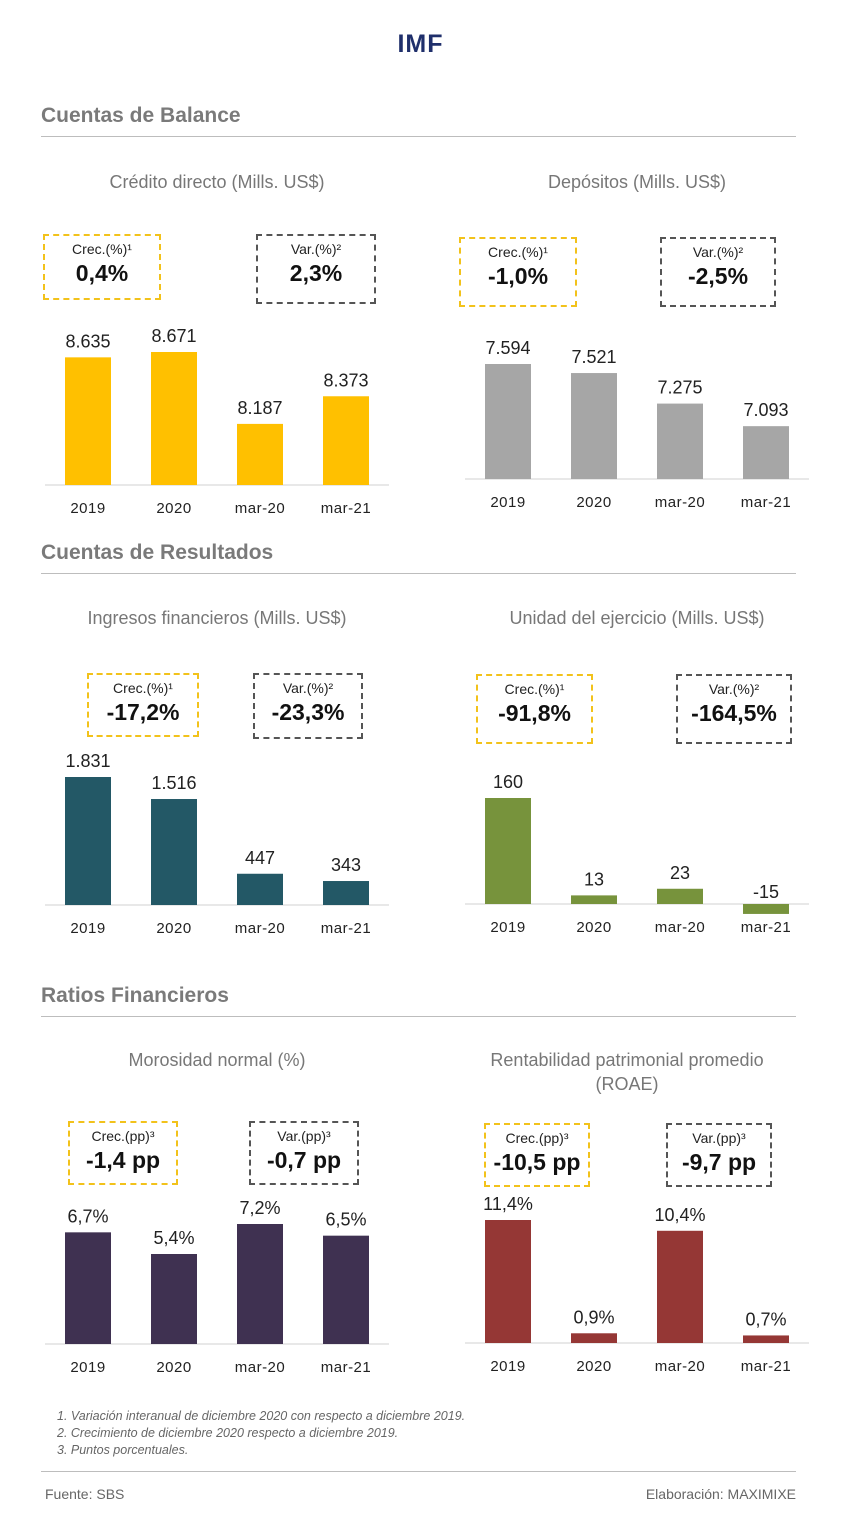  I want to click on variation-badge: Var.(%)² -164,5%, so click(734, 709).